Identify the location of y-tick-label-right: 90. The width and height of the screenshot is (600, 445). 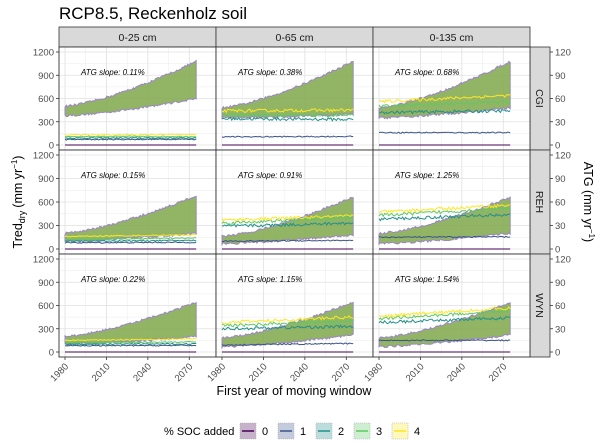
(560, 283).